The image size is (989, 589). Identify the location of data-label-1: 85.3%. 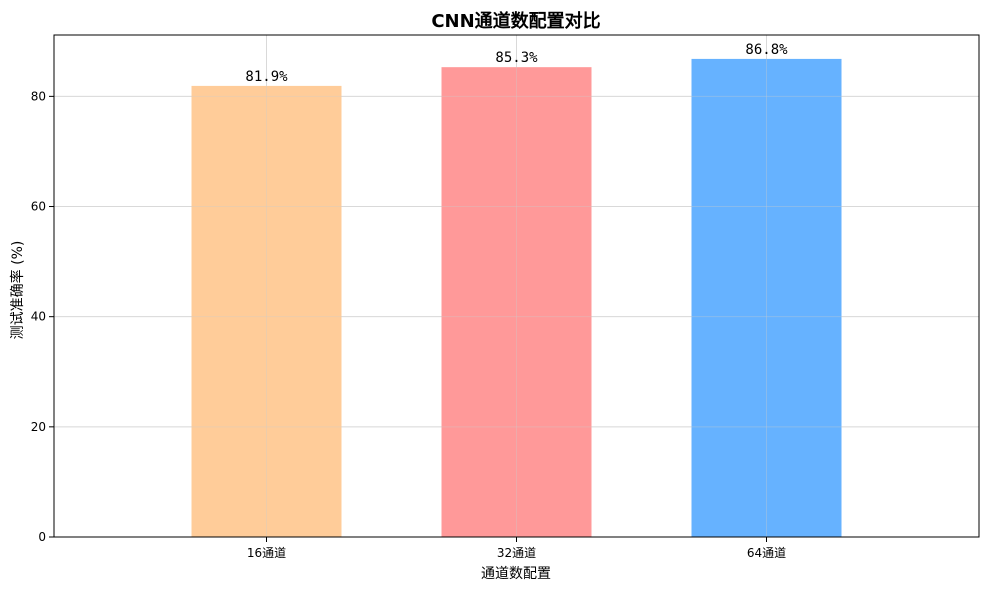
(516, 58).